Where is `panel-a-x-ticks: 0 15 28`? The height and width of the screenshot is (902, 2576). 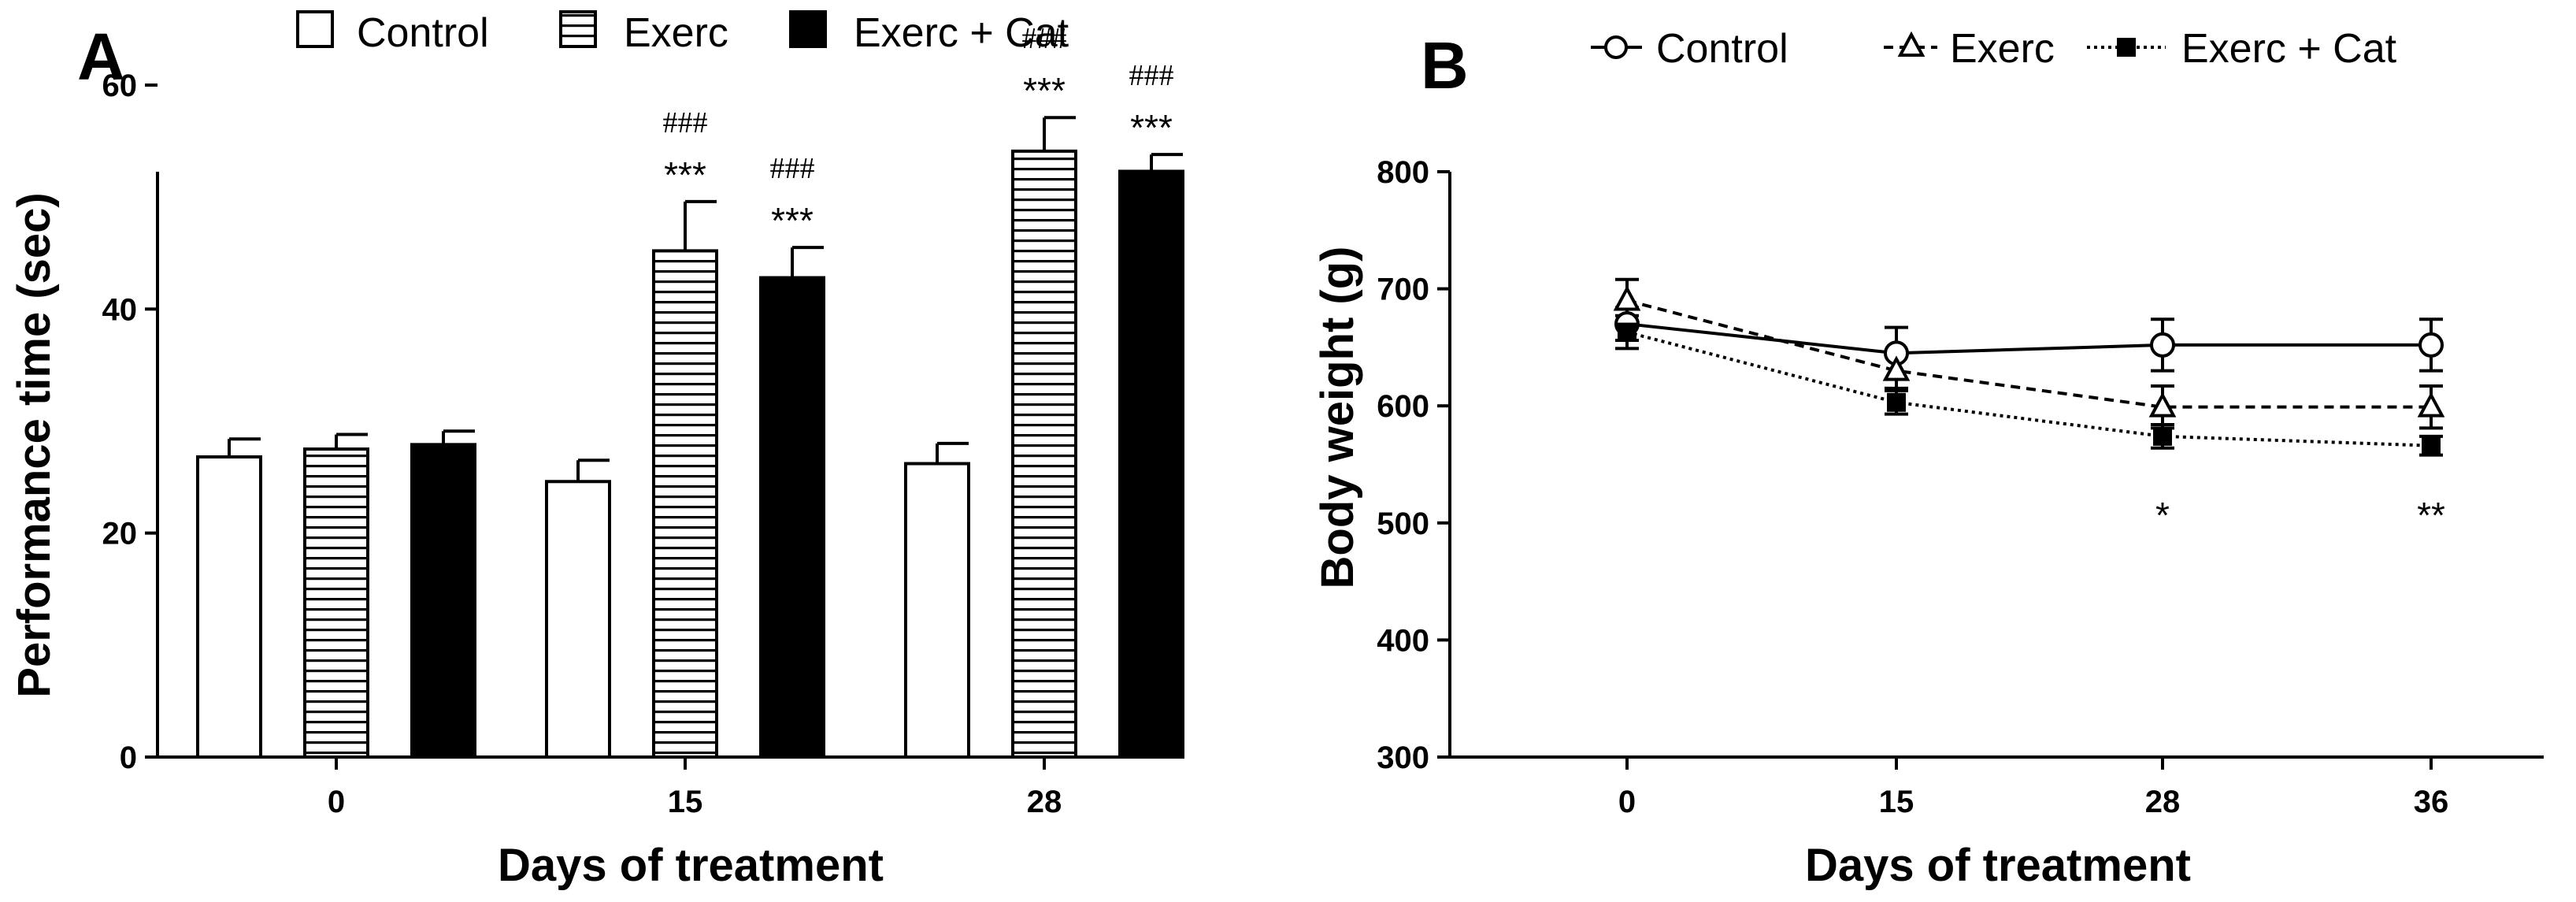 panel-a-x-ticks: 0 15 28 is located at coordinates (695, 788).